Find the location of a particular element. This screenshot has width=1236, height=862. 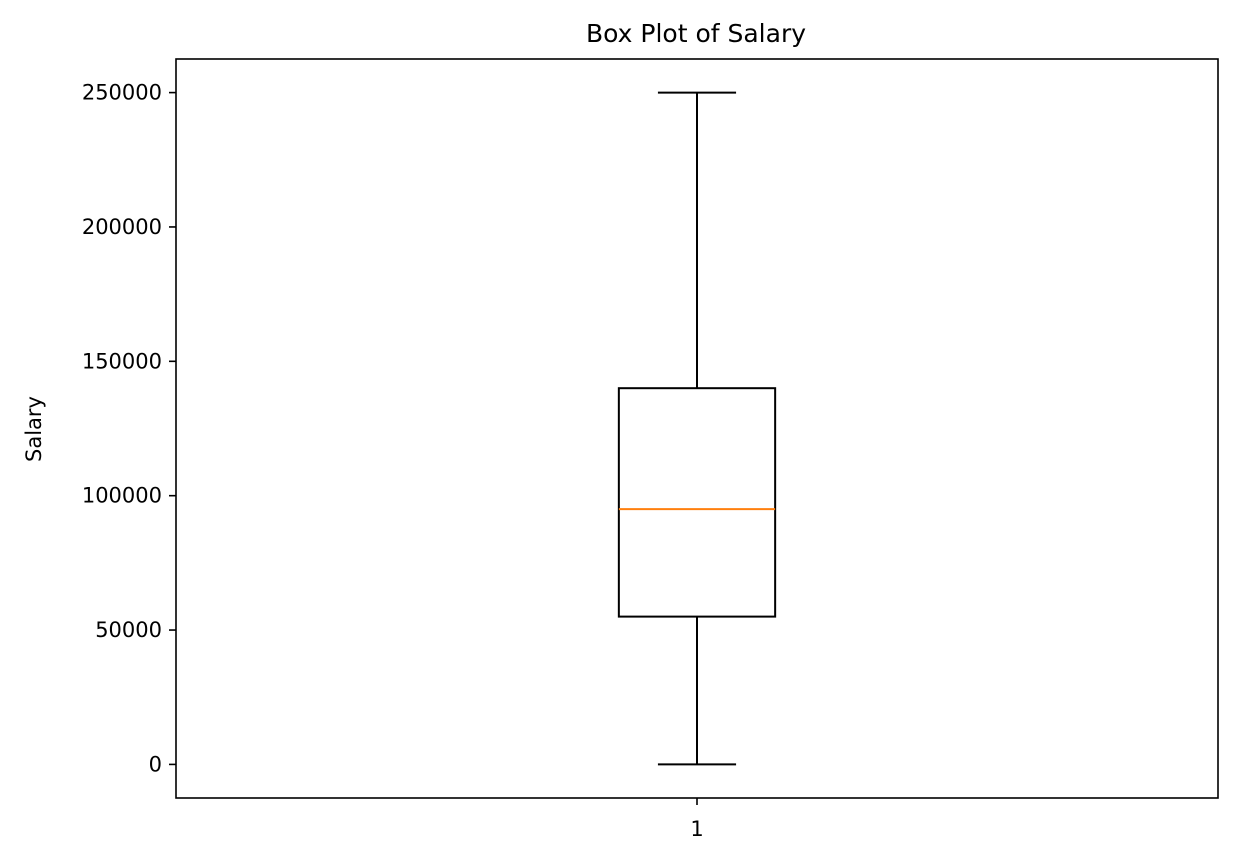

x-tick-label: 1 is located at coordinates (696, 829).